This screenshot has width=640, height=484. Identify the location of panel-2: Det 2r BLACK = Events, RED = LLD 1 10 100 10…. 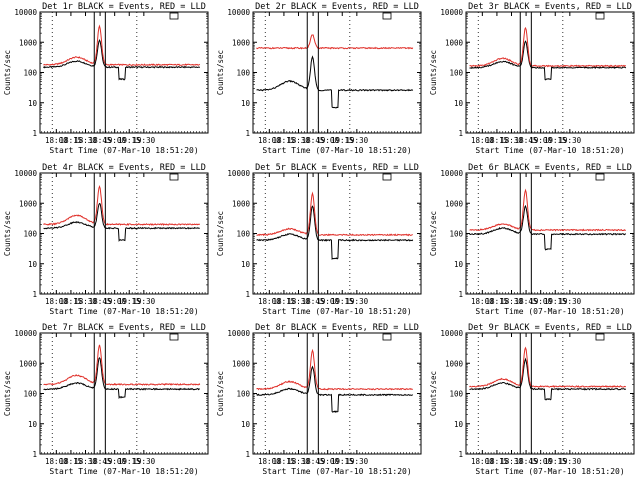
(319, 78).